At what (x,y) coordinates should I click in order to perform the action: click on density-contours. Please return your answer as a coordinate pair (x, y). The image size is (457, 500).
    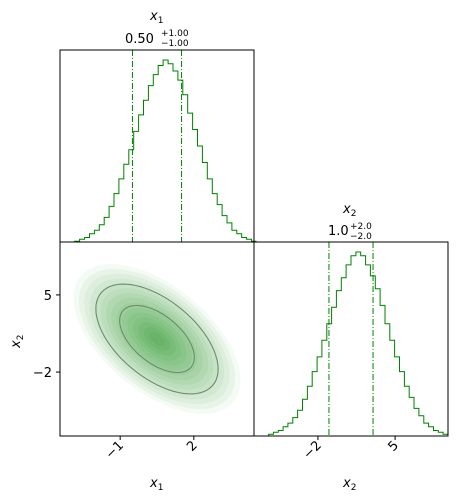
    Looking at the image, I should click on (157, 339).